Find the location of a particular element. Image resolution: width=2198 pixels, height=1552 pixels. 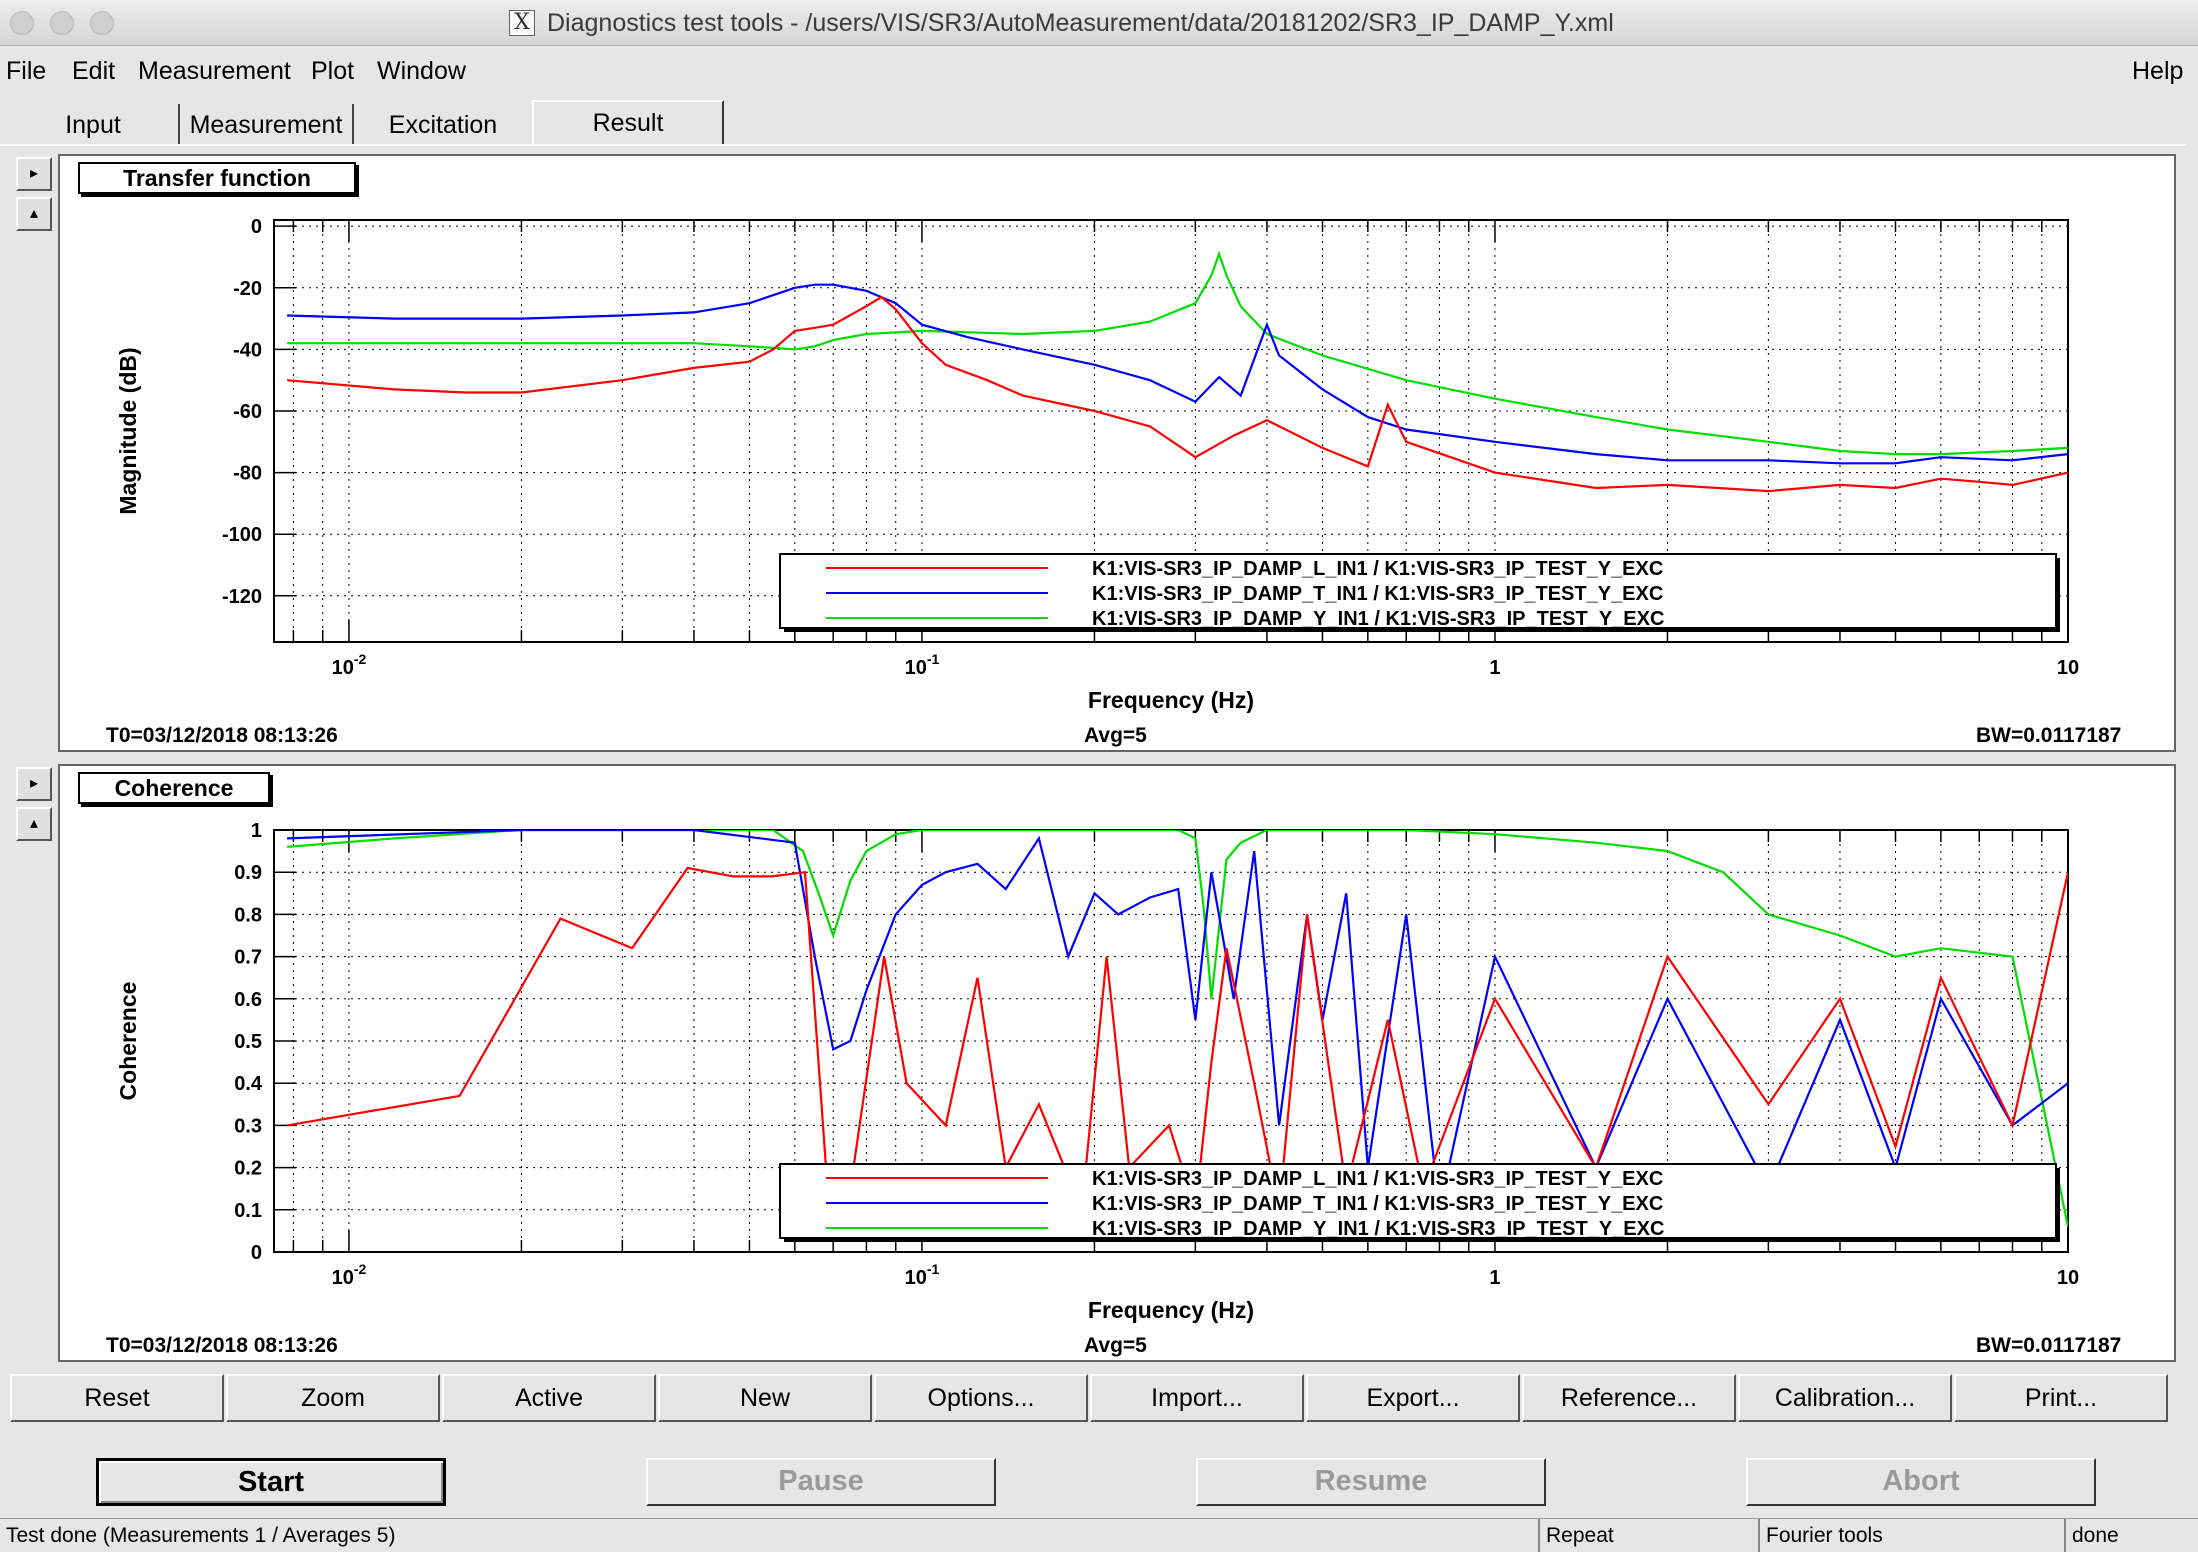

y-tick-label: -80 is located at coordinates (247, 474).